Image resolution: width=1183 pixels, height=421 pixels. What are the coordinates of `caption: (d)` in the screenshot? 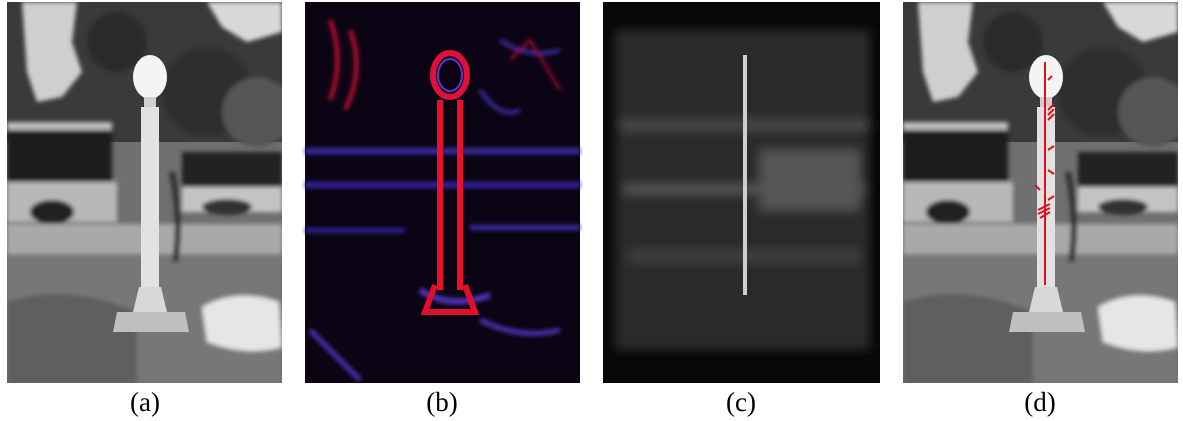 It's located at (1039, 402).